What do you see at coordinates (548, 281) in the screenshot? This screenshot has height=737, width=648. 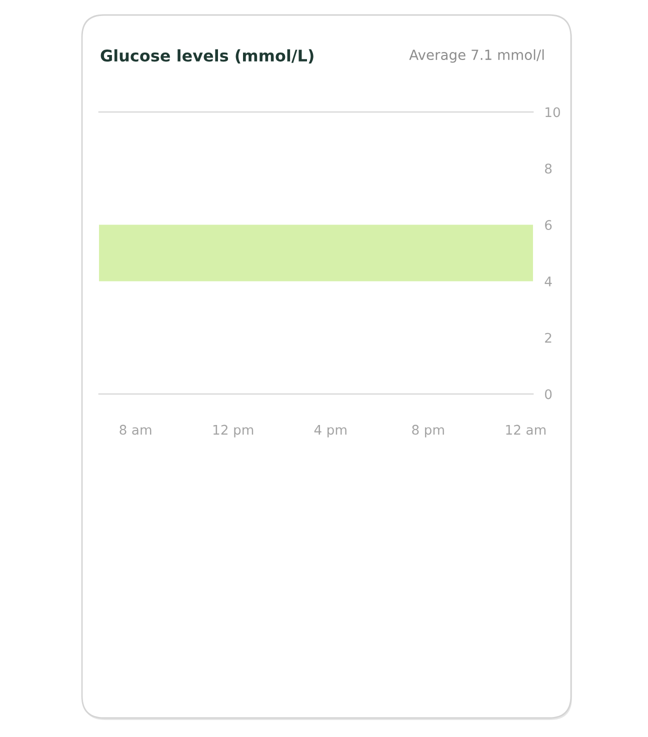 I see `y-tick-label: 4` at bounding box center [548, 281].